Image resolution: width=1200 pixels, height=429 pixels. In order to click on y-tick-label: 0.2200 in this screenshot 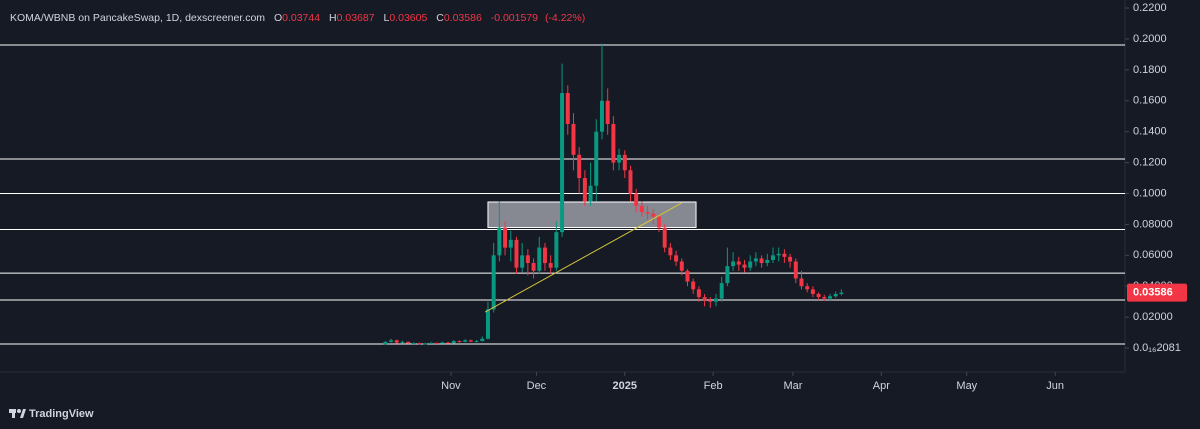, I will do `click(1150, 8)`.